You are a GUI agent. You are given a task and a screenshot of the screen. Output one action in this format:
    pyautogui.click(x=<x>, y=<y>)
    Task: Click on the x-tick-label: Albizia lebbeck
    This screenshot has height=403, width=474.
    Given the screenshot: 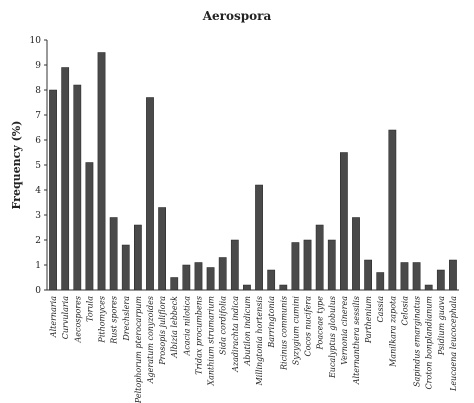 What is the action you would take?
    pyautogui.click(x=174, y=327)
    